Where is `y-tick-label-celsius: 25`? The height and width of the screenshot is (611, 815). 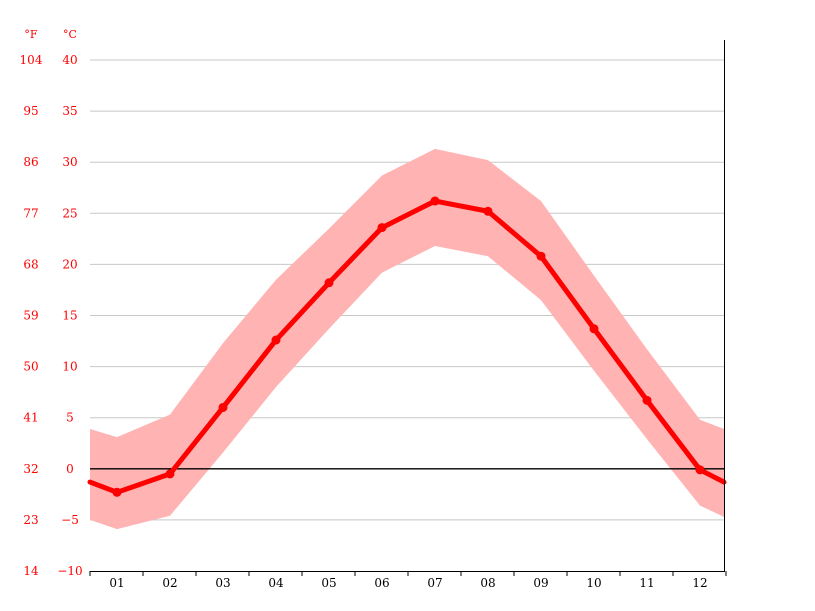
y-tick-label-celsius: 25 is located at coordinates (69, 213).